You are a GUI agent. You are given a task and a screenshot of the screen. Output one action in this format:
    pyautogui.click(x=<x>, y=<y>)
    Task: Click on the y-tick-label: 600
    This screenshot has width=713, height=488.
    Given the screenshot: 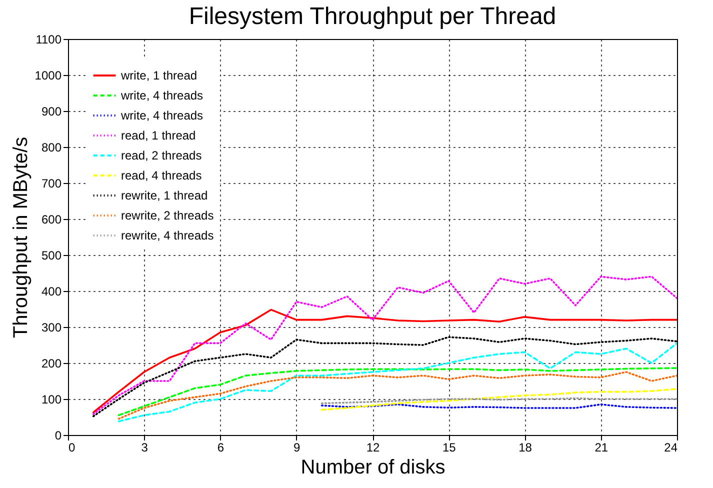 What is the action you would take?
    pyautogui.click(x=51, y=219)
    